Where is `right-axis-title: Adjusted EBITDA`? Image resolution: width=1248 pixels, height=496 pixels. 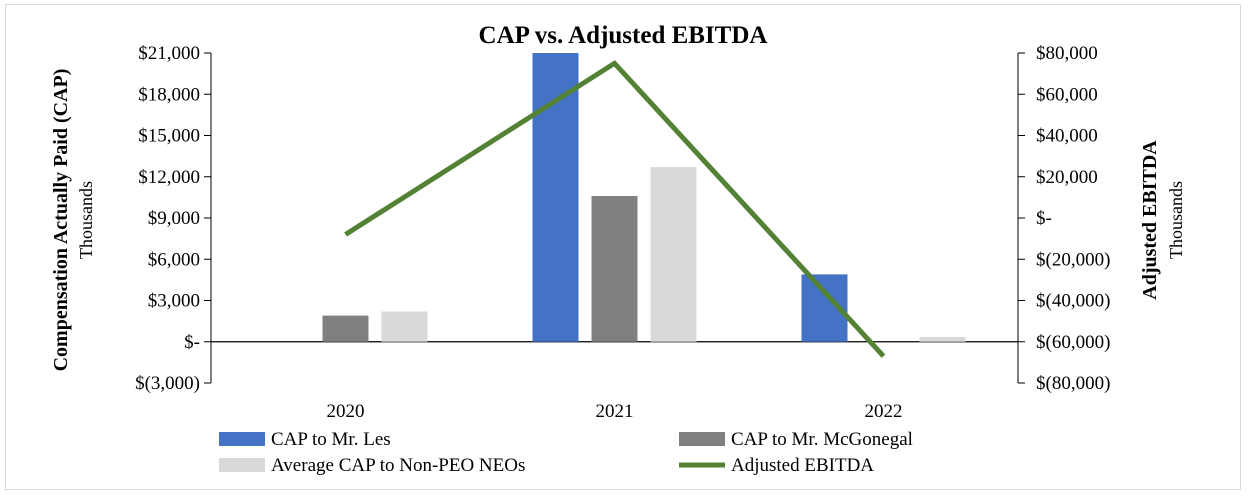 right-axis-title: Adjusted EBITDA is located at coordinates (1150, 220).